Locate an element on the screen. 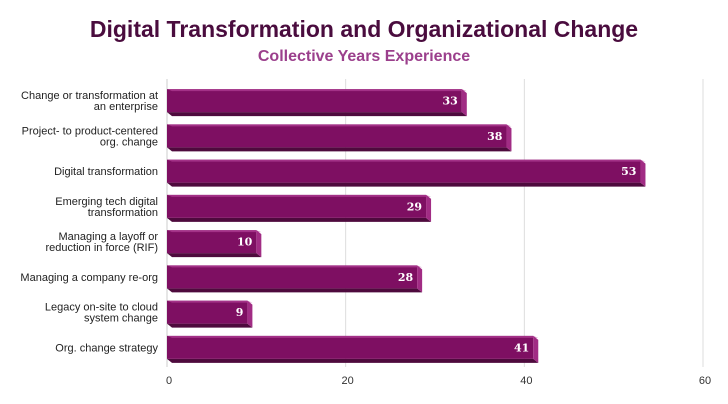 This screenshot has width=728, height=404. value-label-1: 38 is located at coordinates (495, 136).